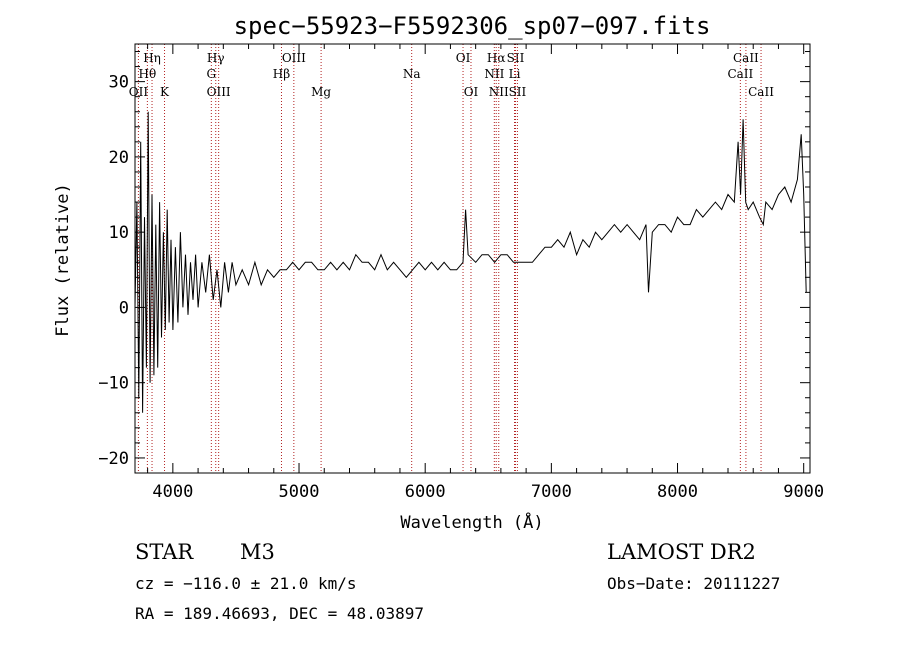  Describe the element at coordinates (63, 260) in the screenshot. I see `y-axis-label: Flux (relative)` at that location.